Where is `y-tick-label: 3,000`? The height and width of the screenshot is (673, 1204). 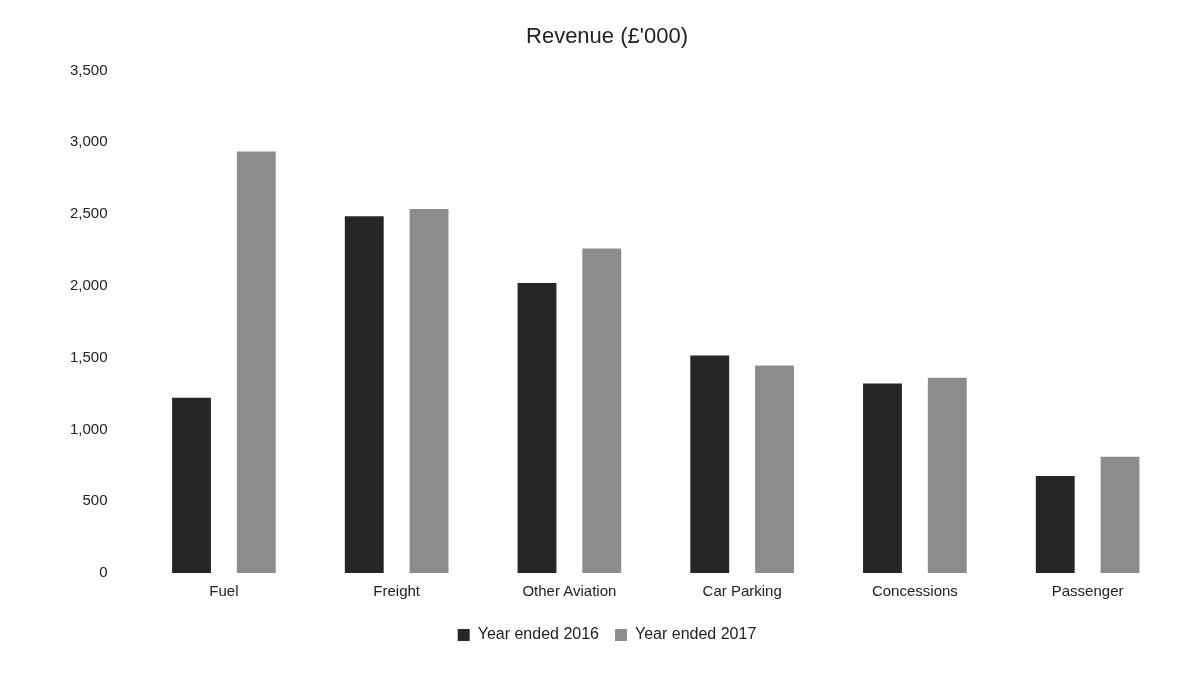 y-tick-label: 3,000 is located at coordinates (88, 141).